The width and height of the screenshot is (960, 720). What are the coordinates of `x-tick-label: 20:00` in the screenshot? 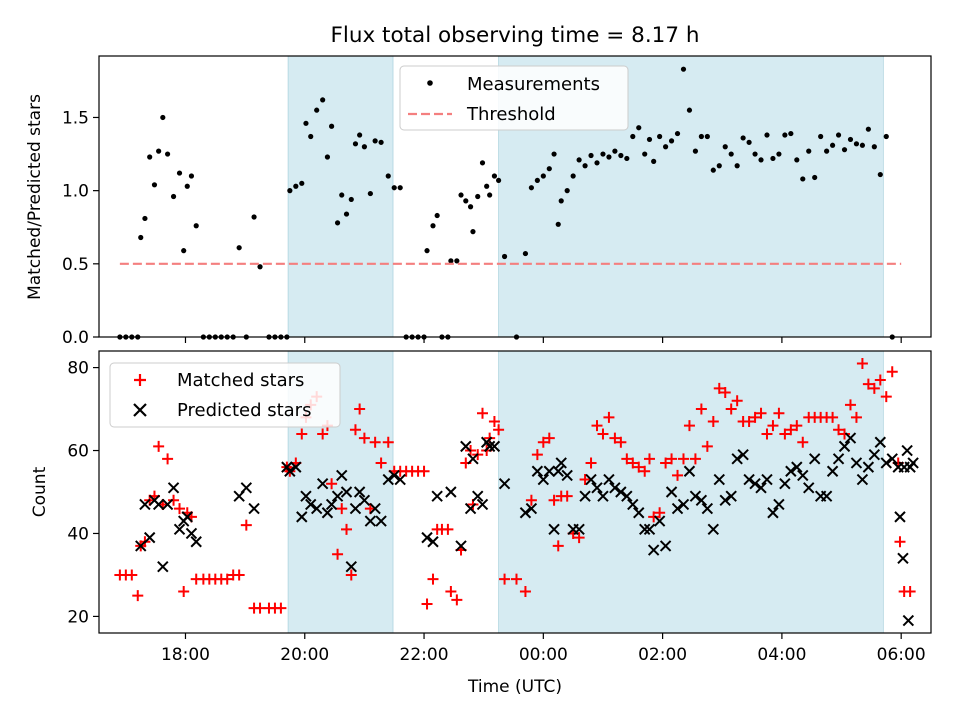 It's located at (304, 655).